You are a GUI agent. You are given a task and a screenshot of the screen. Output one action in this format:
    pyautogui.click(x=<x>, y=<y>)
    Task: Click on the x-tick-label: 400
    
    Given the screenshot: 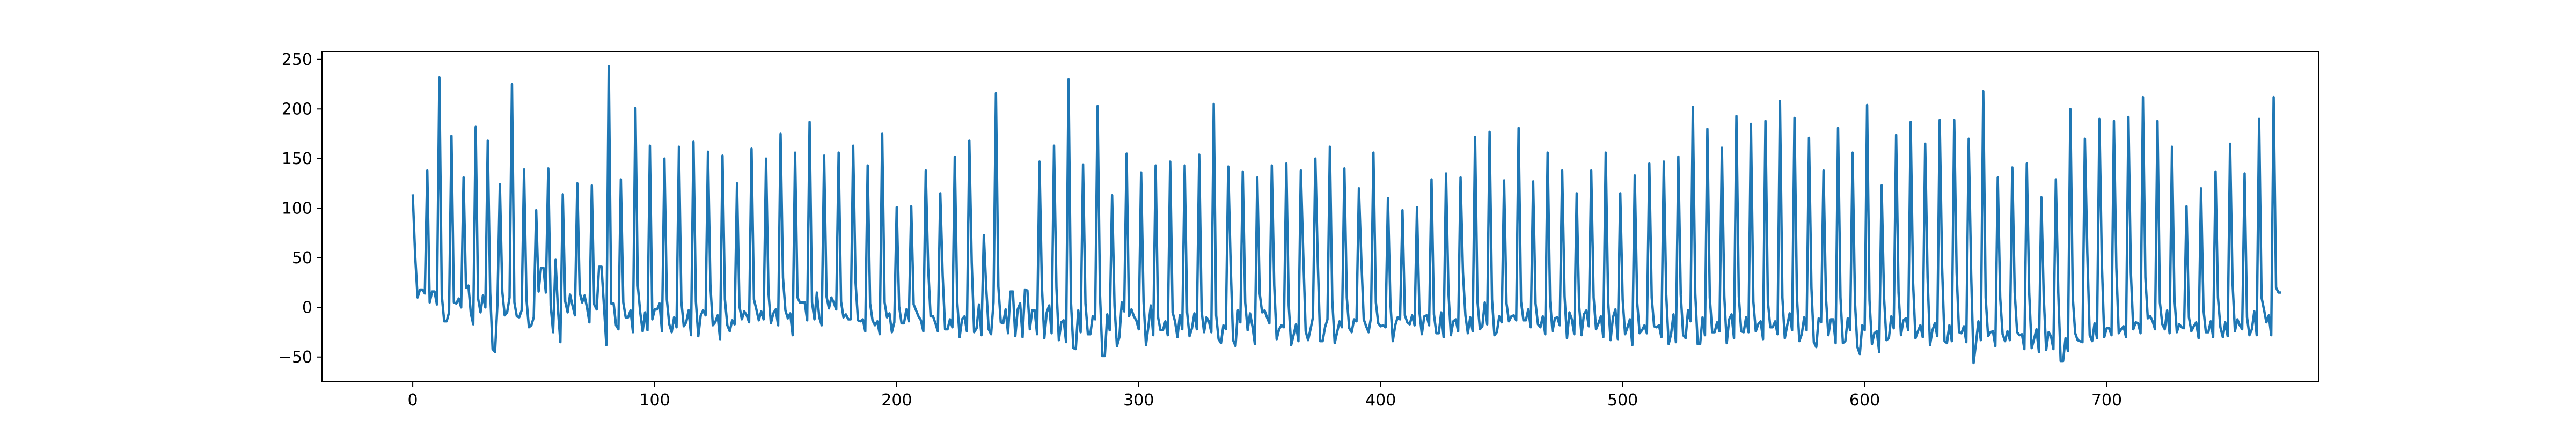 What is the action you would take?
    pyautogui.click(x=1380, y=400)
    